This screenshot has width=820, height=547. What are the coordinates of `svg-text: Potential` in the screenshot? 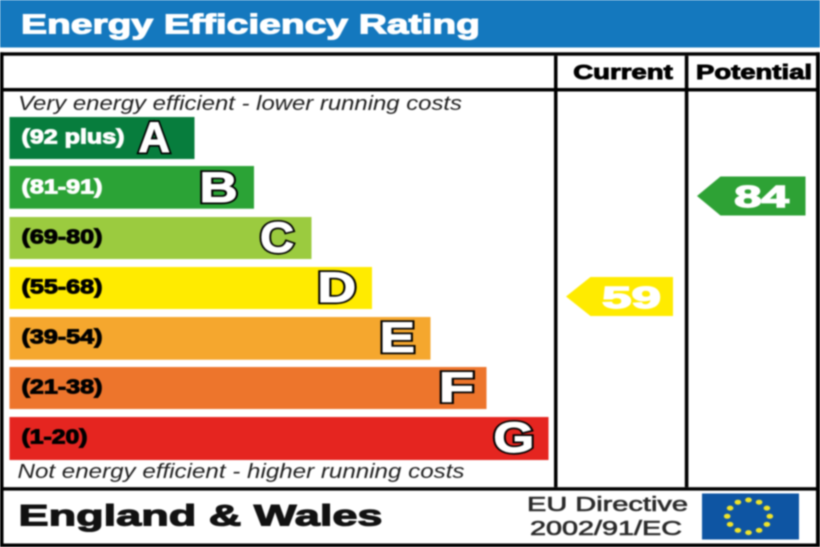 It's located at (754, 73).